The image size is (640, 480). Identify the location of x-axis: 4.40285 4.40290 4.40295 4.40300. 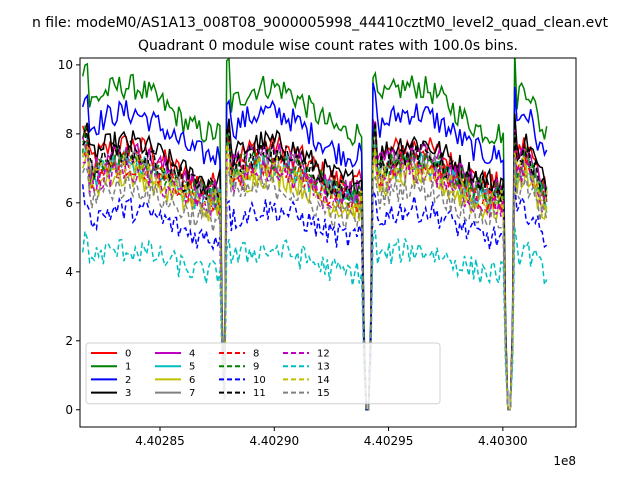
(331, 437).